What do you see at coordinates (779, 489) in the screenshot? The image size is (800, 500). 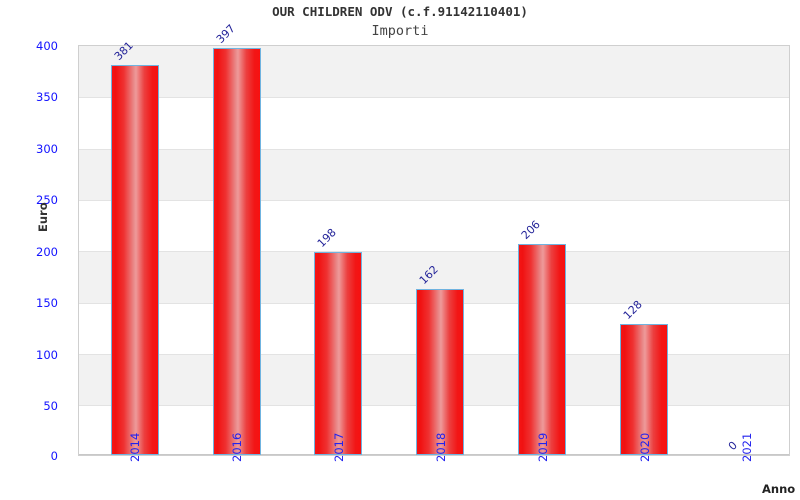 I see `x-axis-title: Anno` at bounding box center [779, 489].